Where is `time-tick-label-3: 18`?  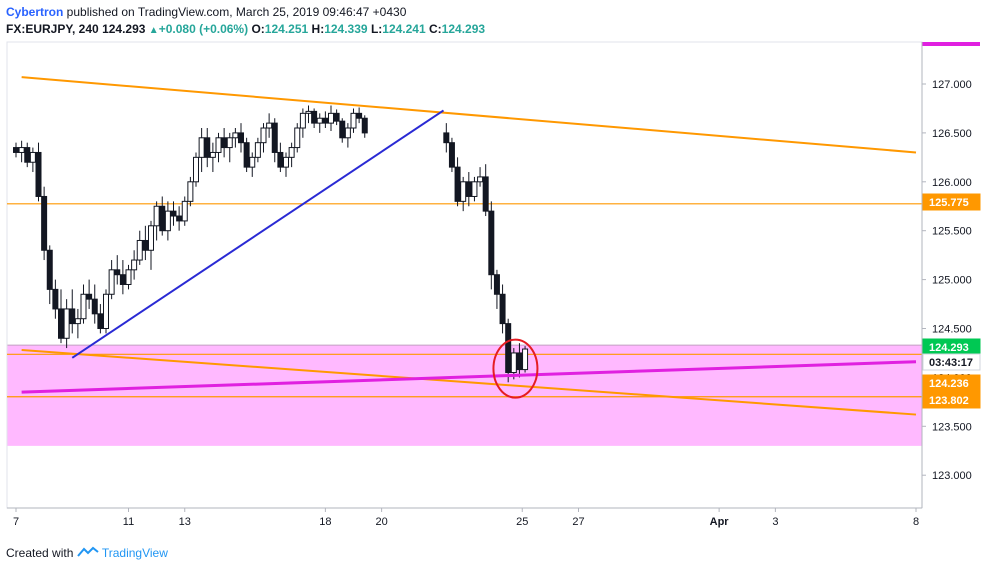 time-tick-label-3: 18 is located at coordinates (325, 522).